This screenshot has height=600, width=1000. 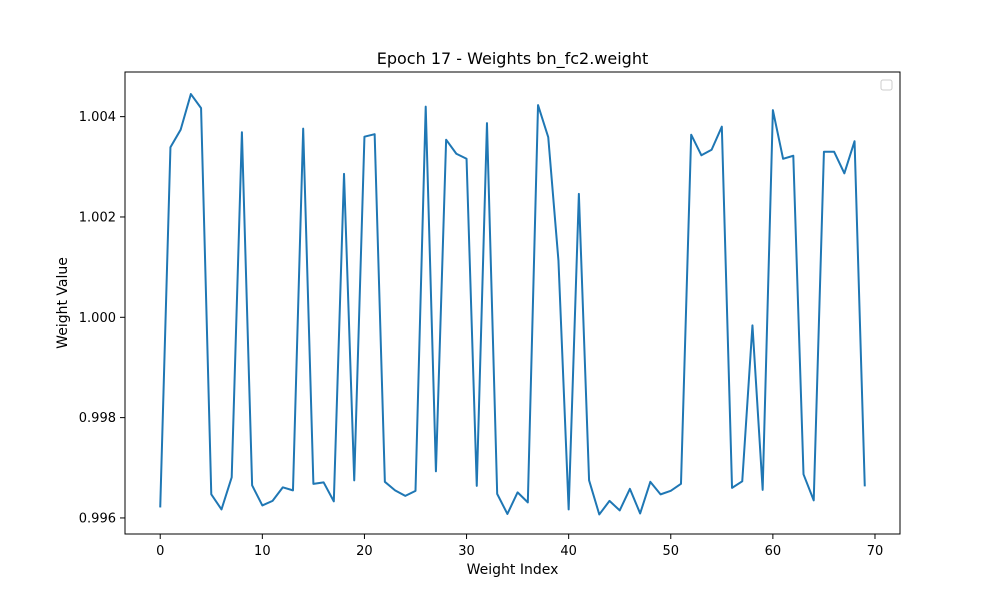 I want to click on y-axis-label: Weight Value, so click(x=63, y=303).